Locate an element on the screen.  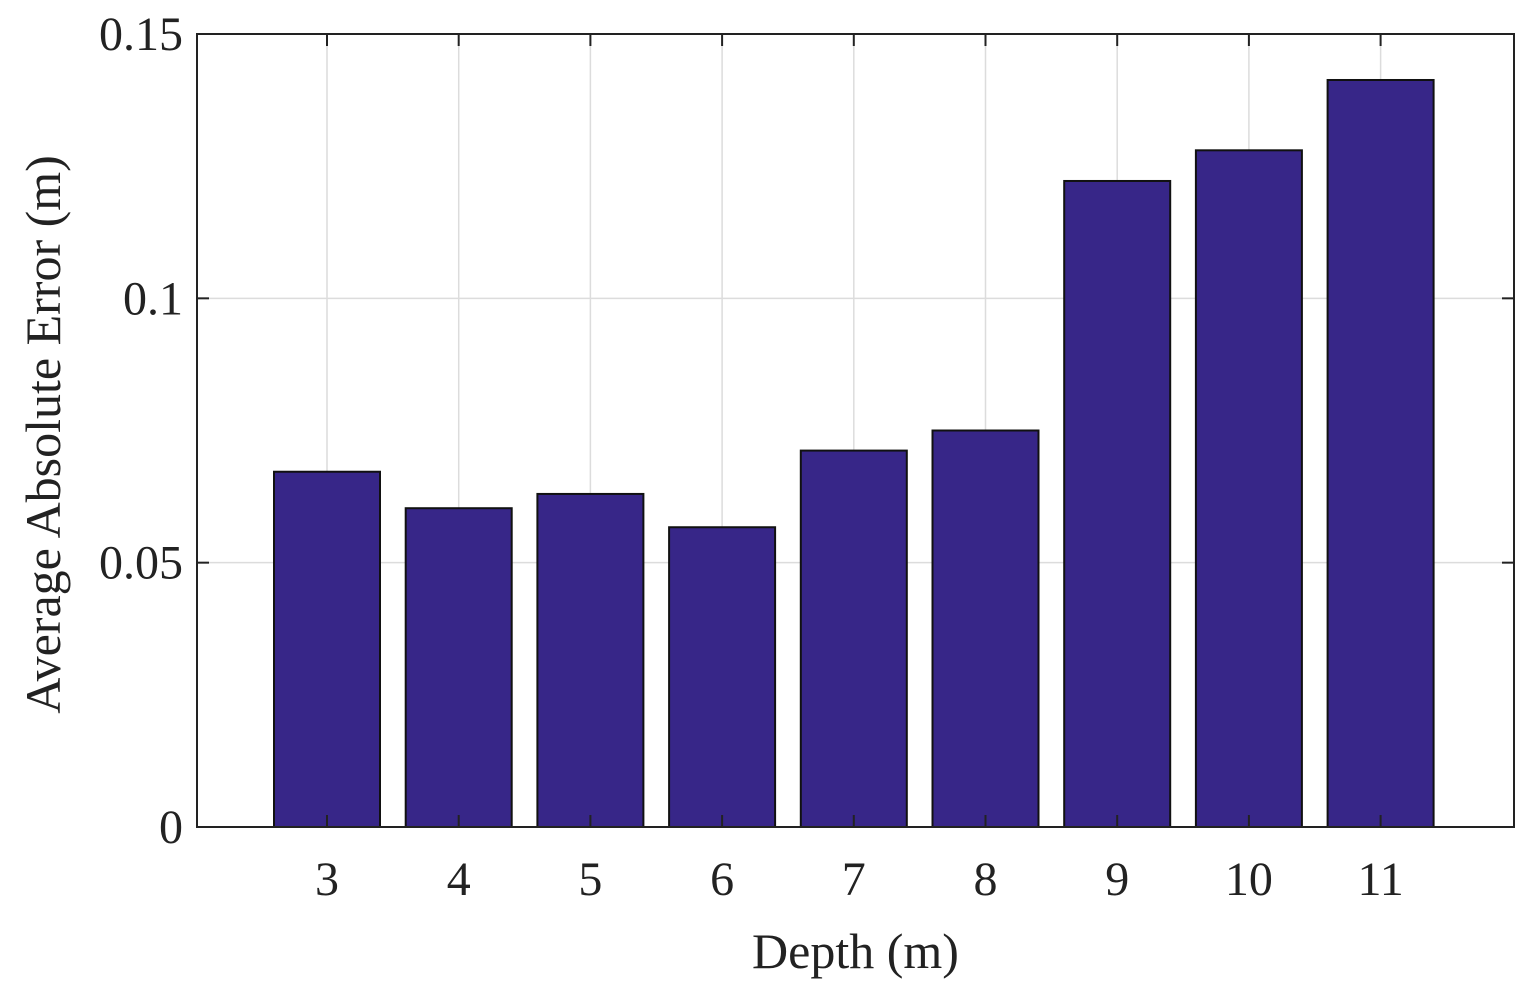
y-axis-title: Average Absolute Error (m) is located at coordinates (43, 434).